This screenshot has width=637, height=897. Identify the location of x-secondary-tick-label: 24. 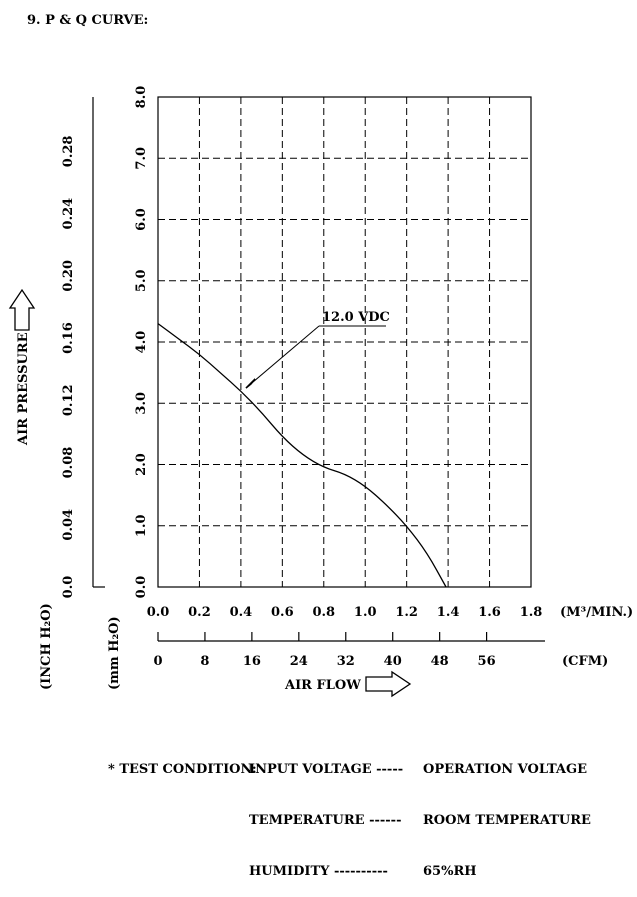
(299, 661).